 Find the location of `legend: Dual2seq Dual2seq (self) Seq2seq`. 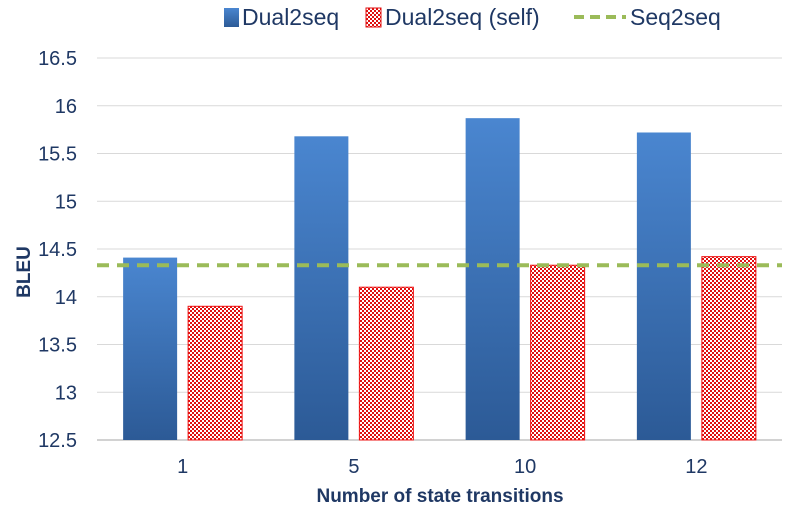

legend: Dual2seq Dual2seq (self) Seq2seq is located at coordinates (472, 17).